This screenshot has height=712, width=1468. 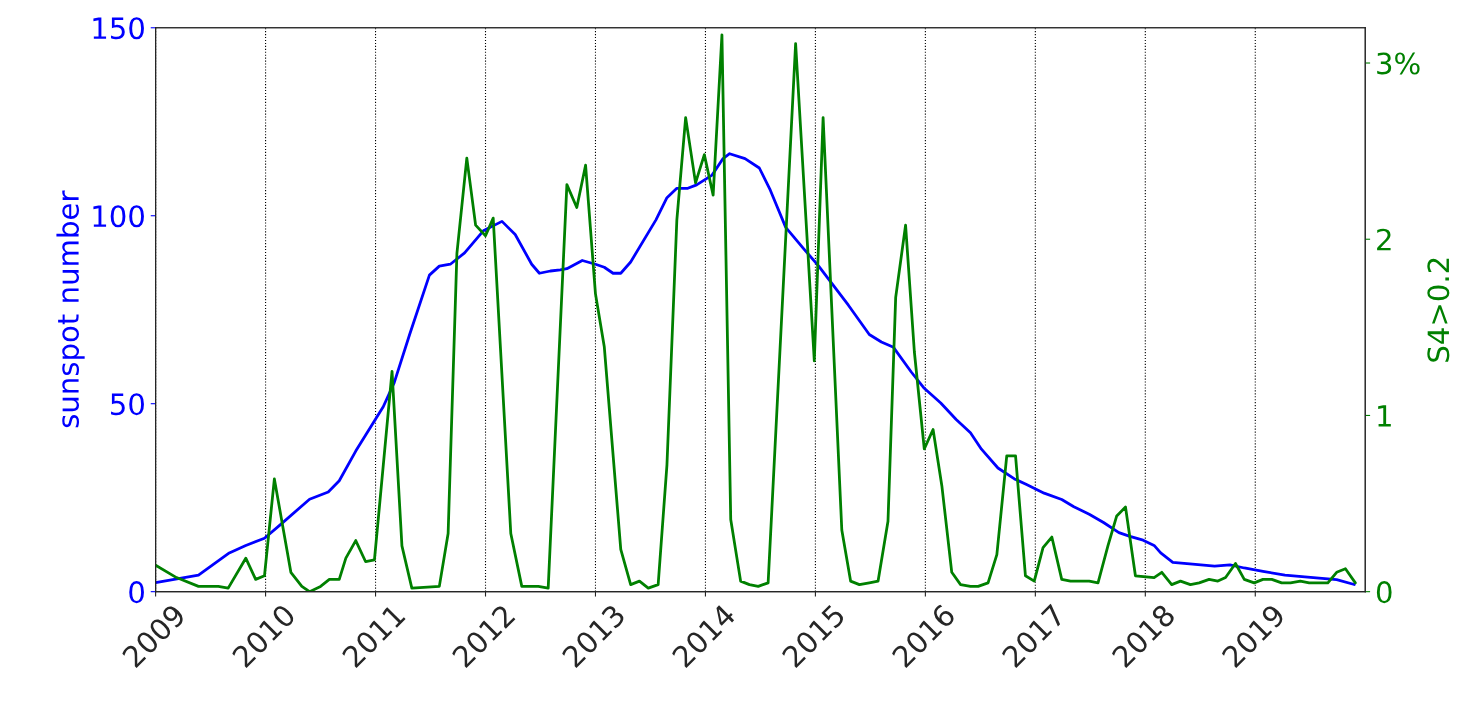 I want to click on y-tick-label: 0, so click(x=136, y=592).